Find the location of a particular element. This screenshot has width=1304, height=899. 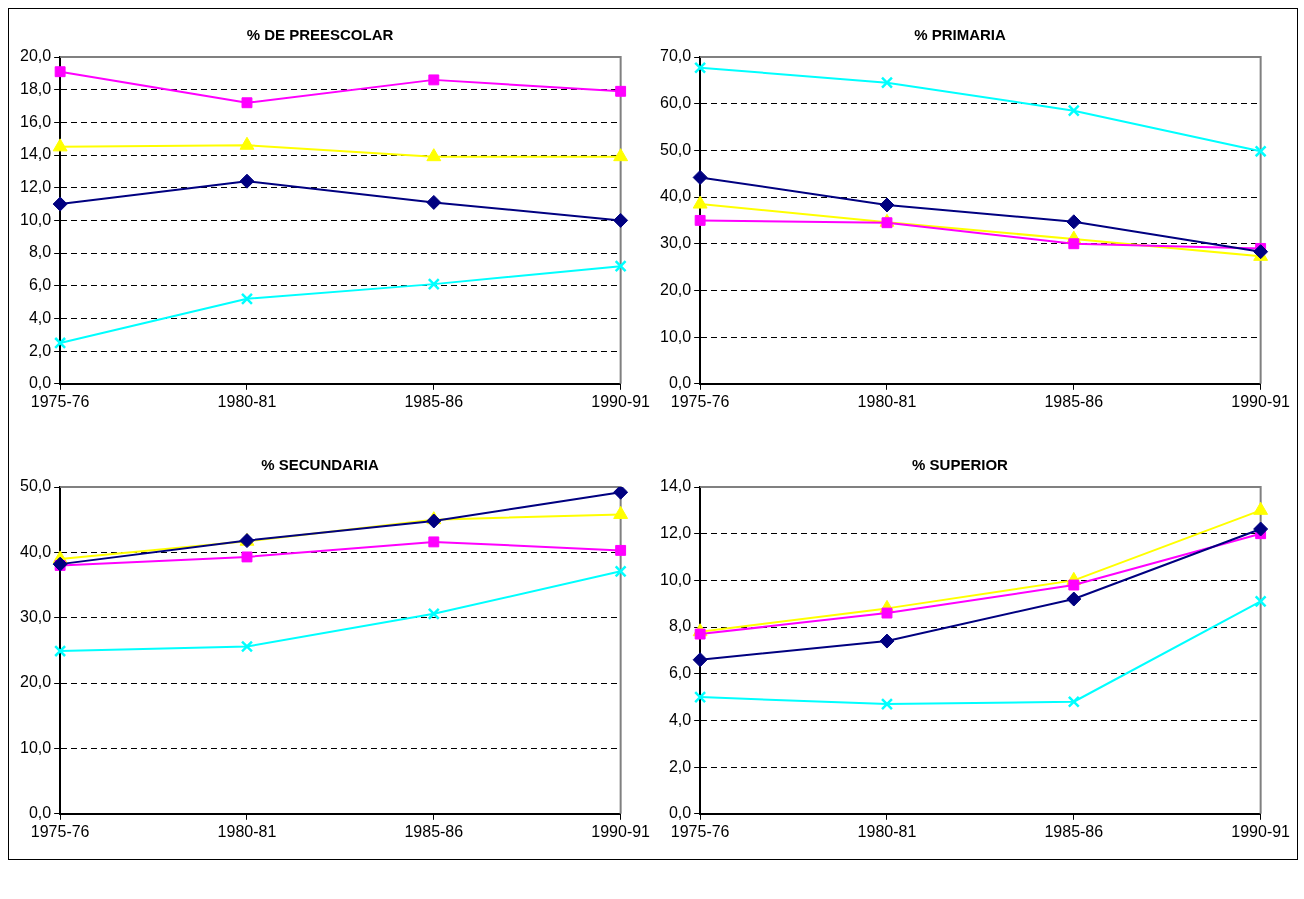

chart-title: % DE PREESCOLAR is located at coordinates (320, 35).